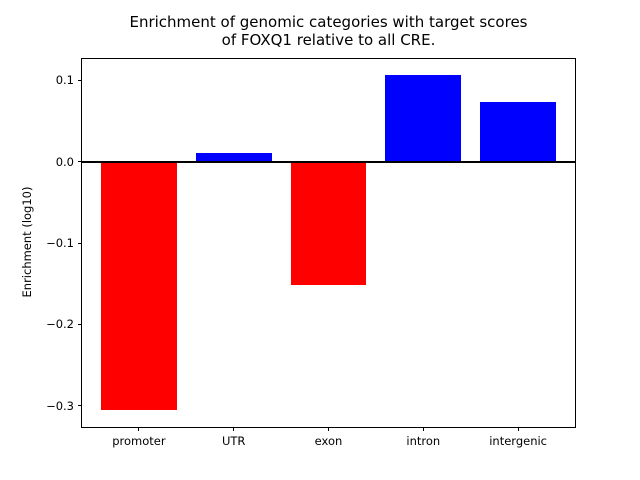 Image resolution: width=640 pixels, height=480 pixels. What do you see at coordinates (518, 441) in the screenshot?
I see `x-tick-label-intergenic: intergenic` at bounding box center [518, 441].